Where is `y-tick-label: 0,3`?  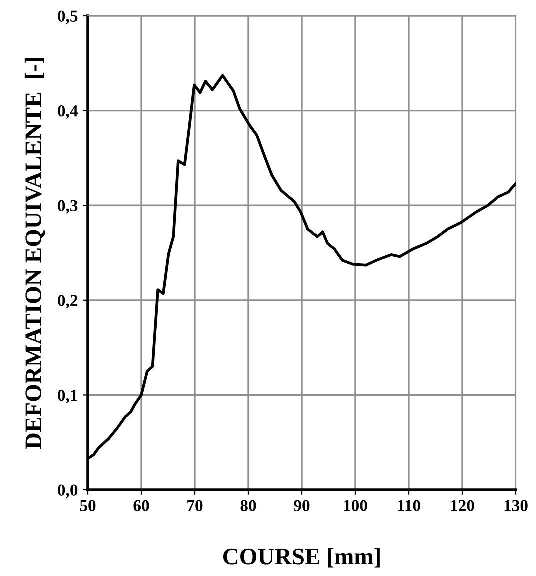 y-tick-label: 0,3 is located at coordinates (68, 207).